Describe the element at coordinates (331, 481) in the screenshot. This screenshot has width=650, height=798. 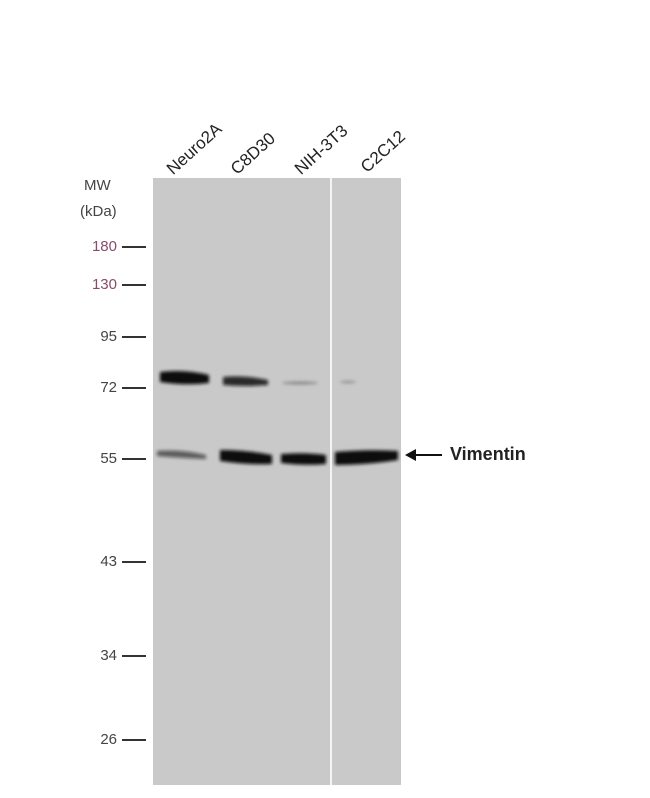
I see `lane-separator` at that location.